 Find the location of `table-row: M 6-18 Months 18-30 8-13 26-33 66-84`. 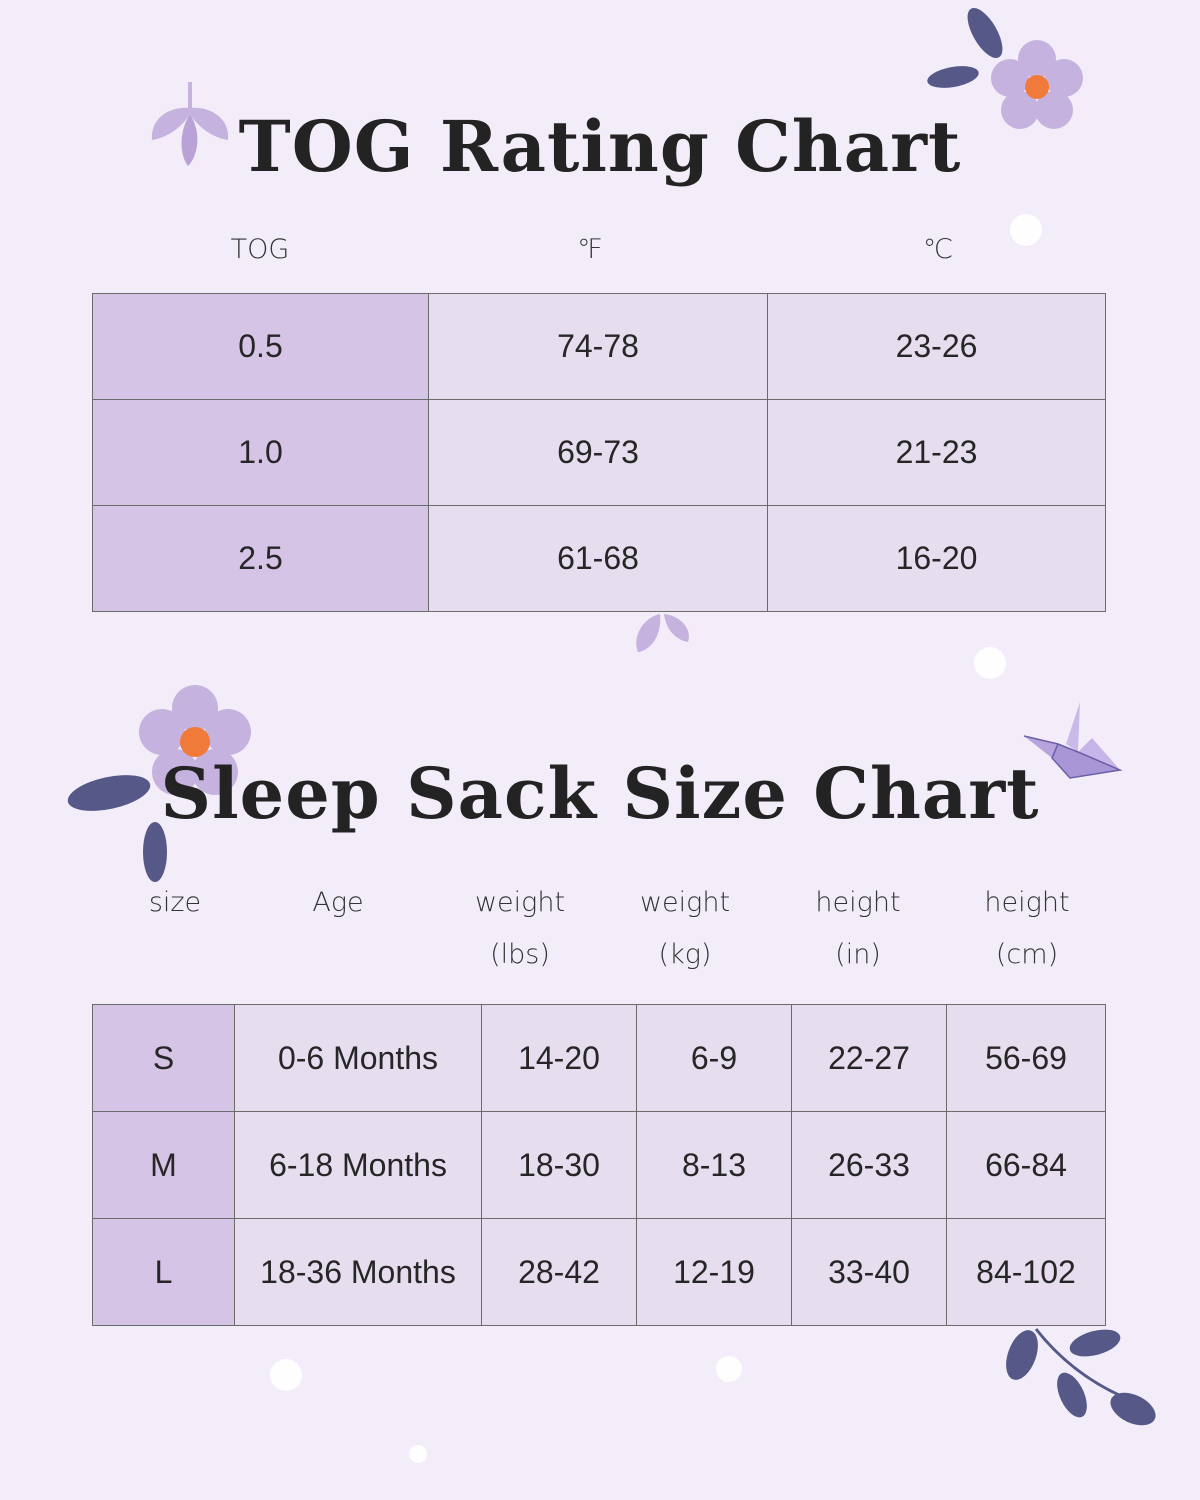

table-row: M 6-18 Months 18-30 8-13 26-33 66-84 is located at coordinates (599, 1165).